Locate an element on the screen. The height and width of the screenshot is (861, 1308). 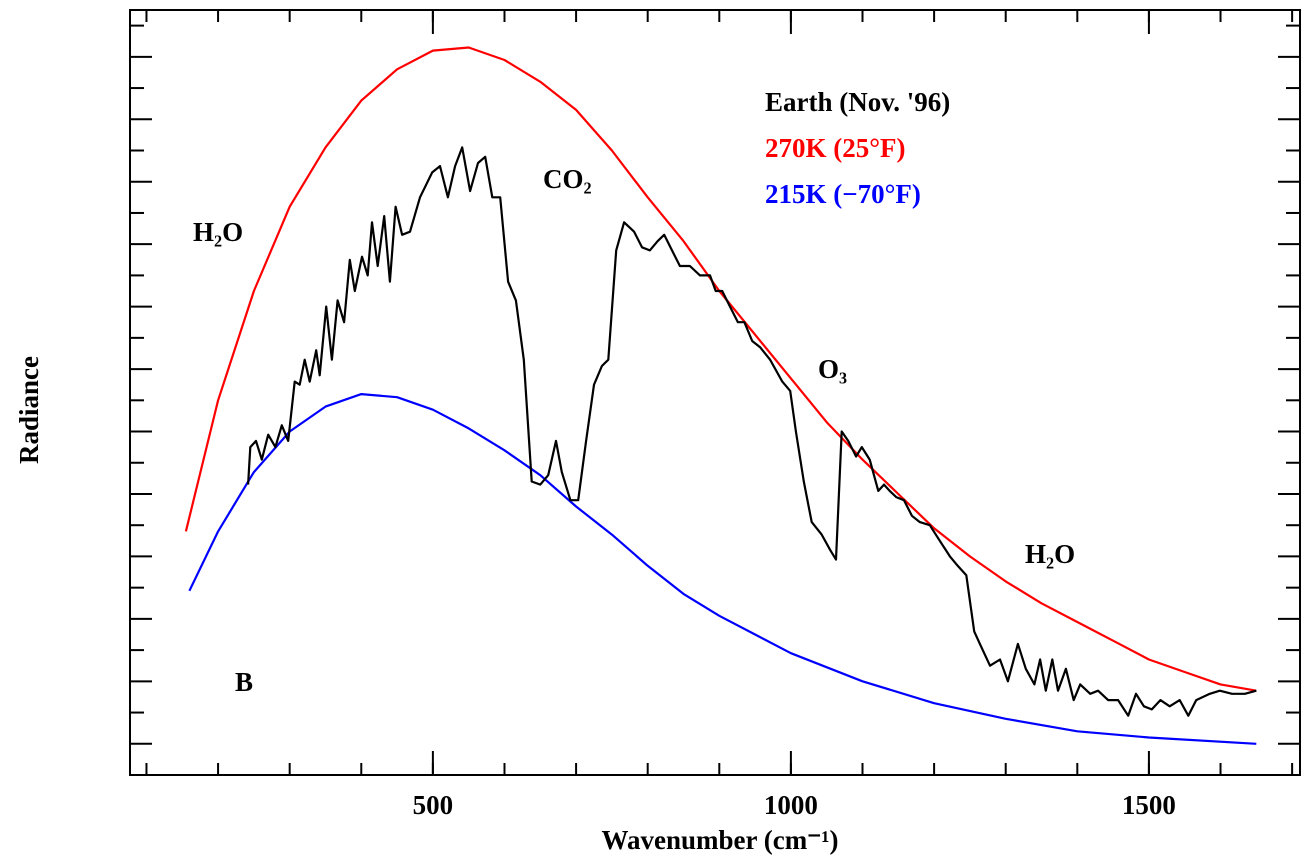
y-axis-label: Radiance is located at coordinates (29, 410).